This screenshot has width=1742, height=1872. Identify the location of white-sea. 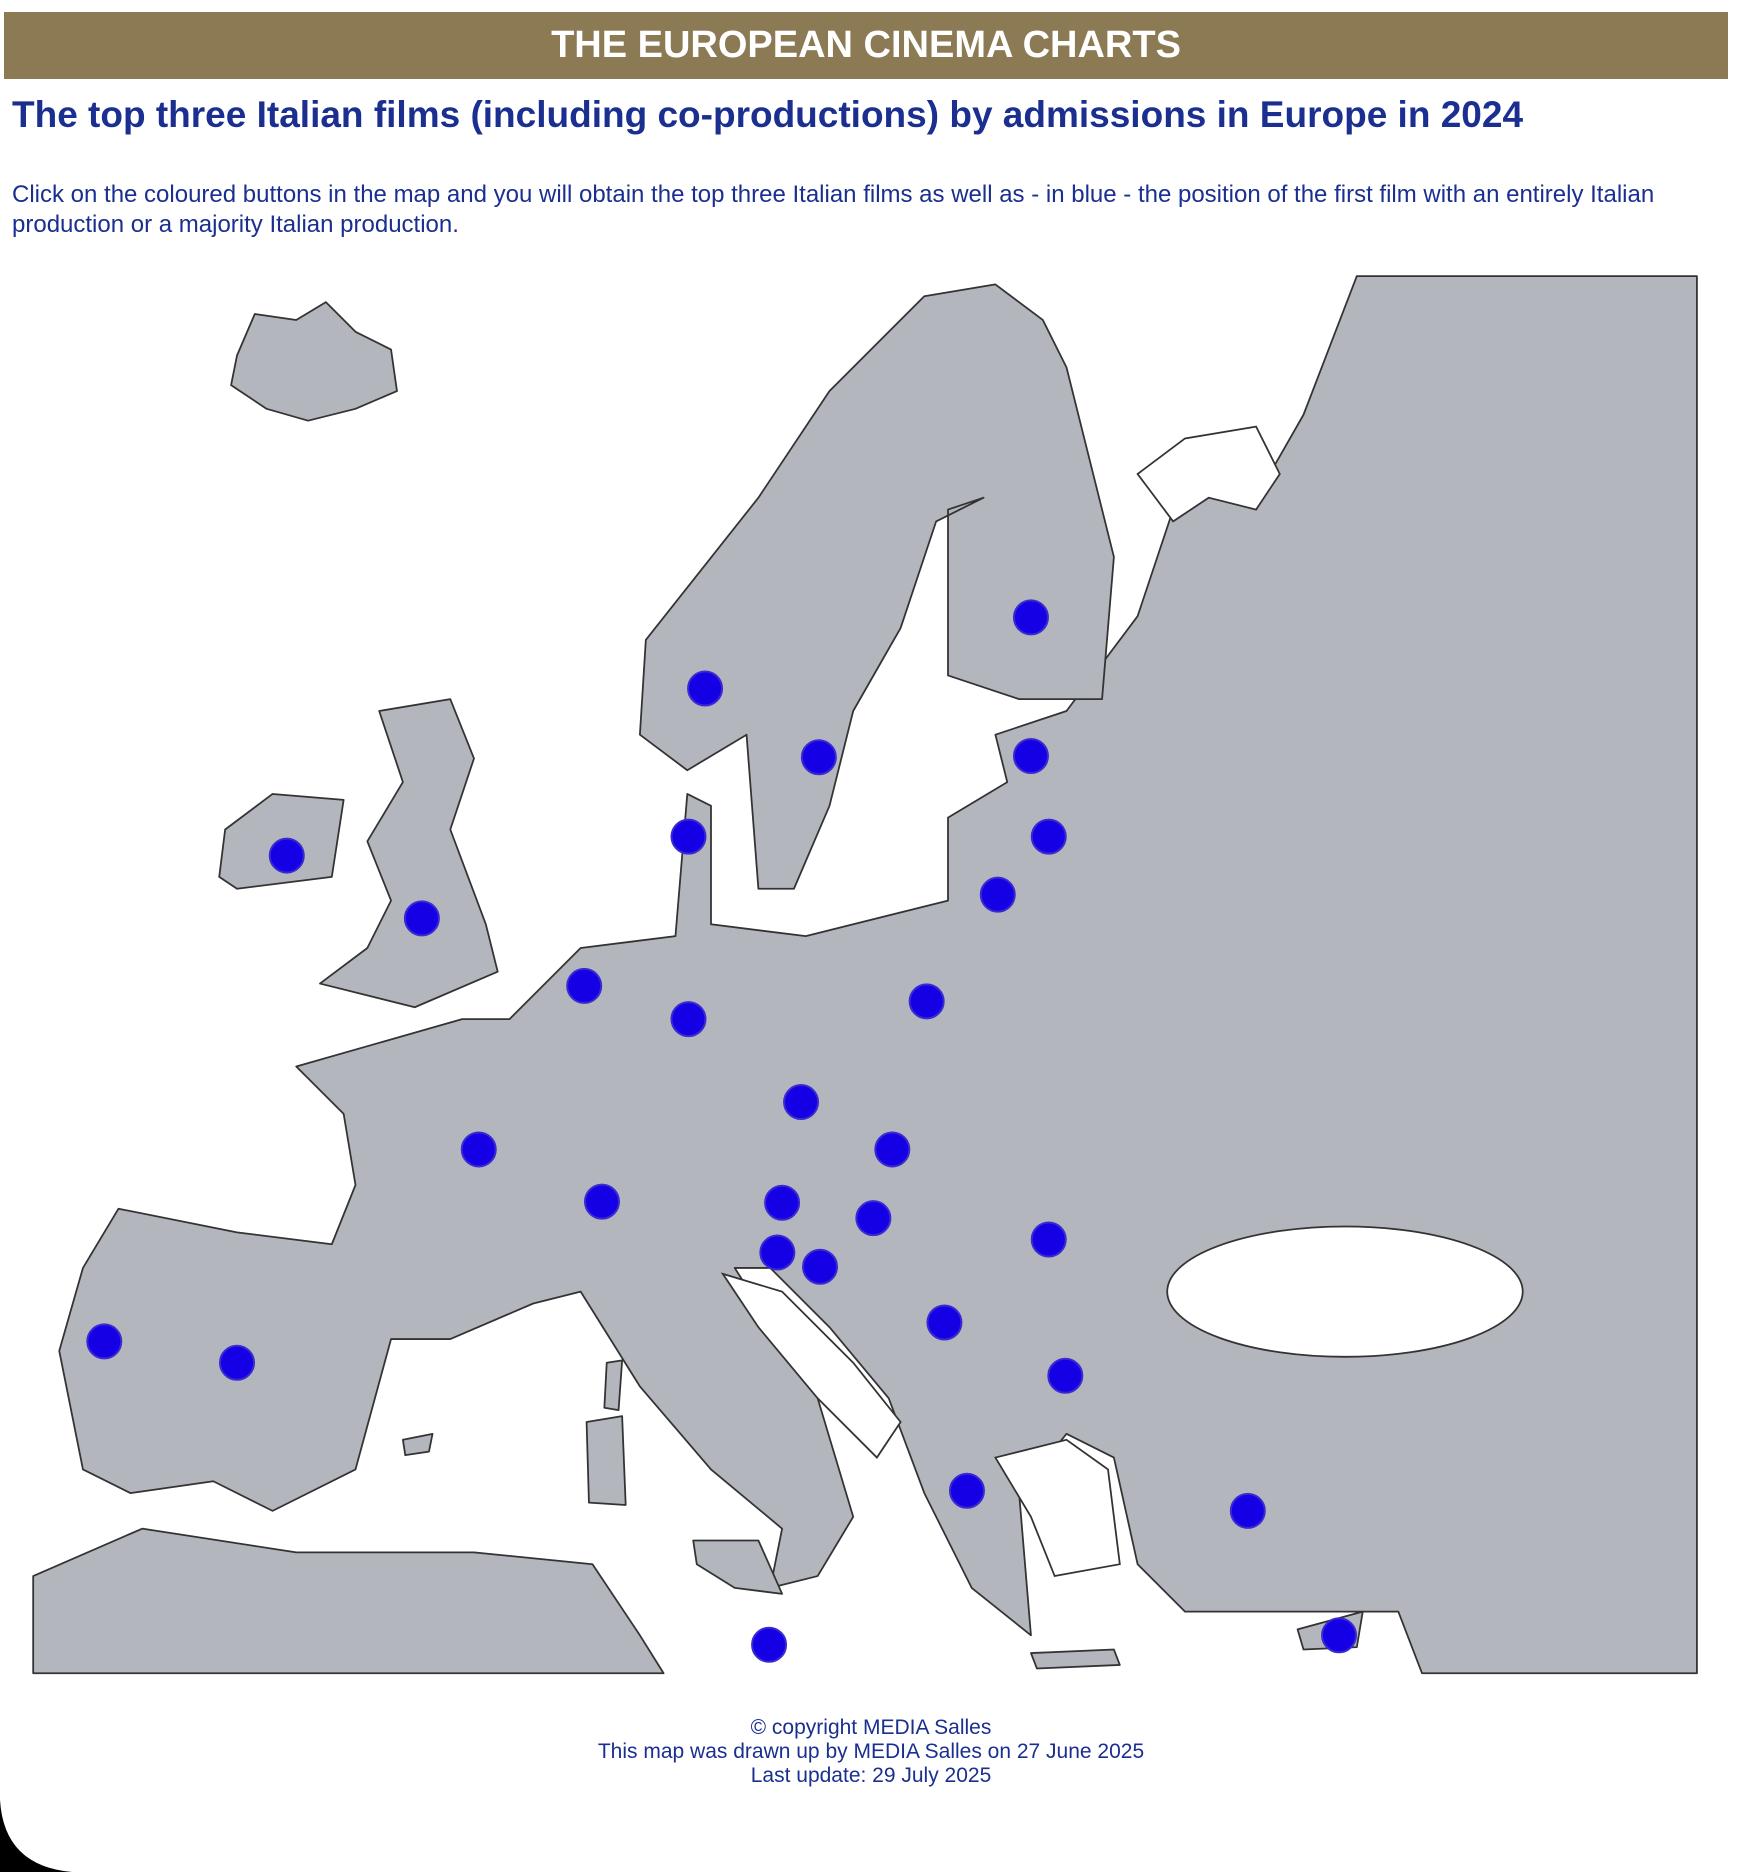
(1208, 474).